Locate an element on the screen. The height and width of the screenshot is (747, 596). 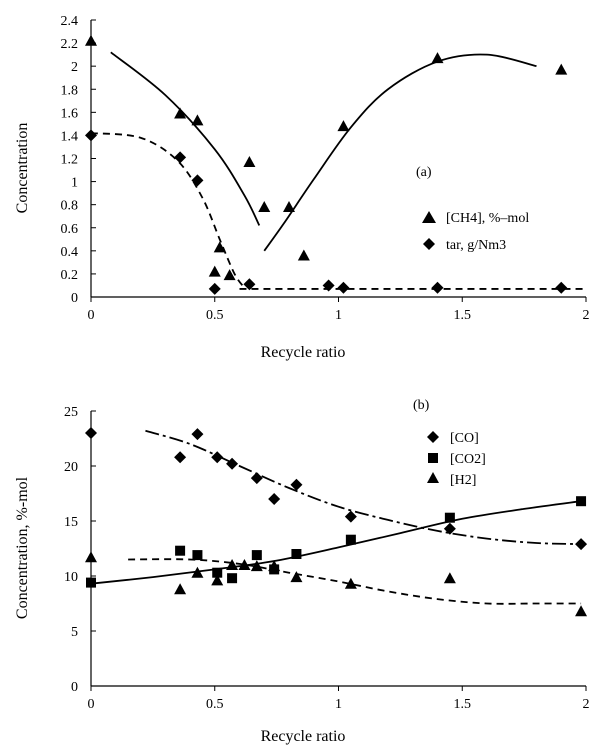
panel-a-x-tick-label: 0.5 is located at coordinates (215, 315).